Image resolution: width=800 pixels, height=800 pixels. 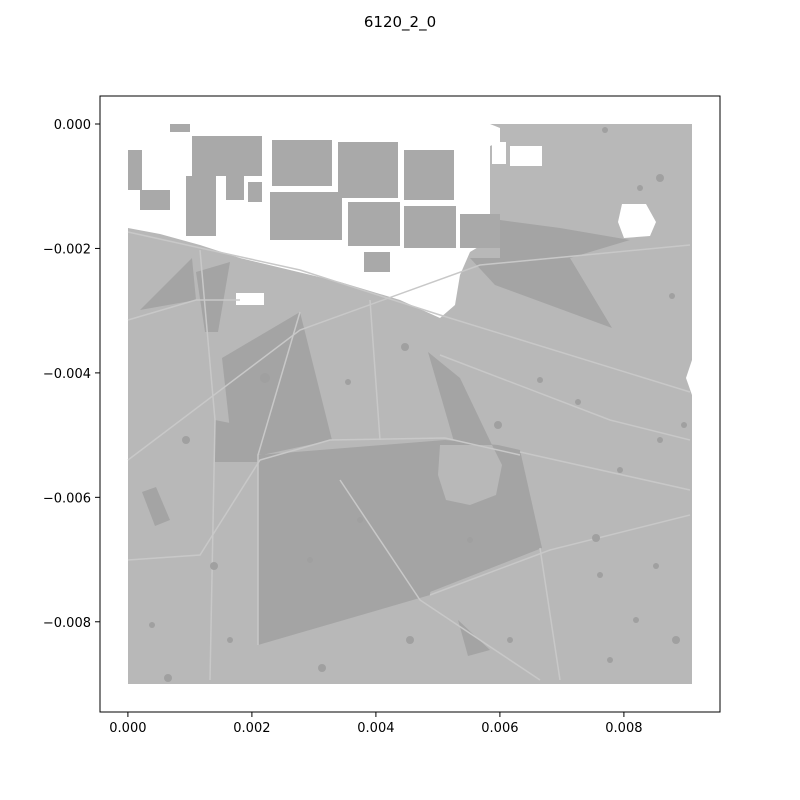 I want to click on x-tick-label: 0.008, so click(x=623, y=728).